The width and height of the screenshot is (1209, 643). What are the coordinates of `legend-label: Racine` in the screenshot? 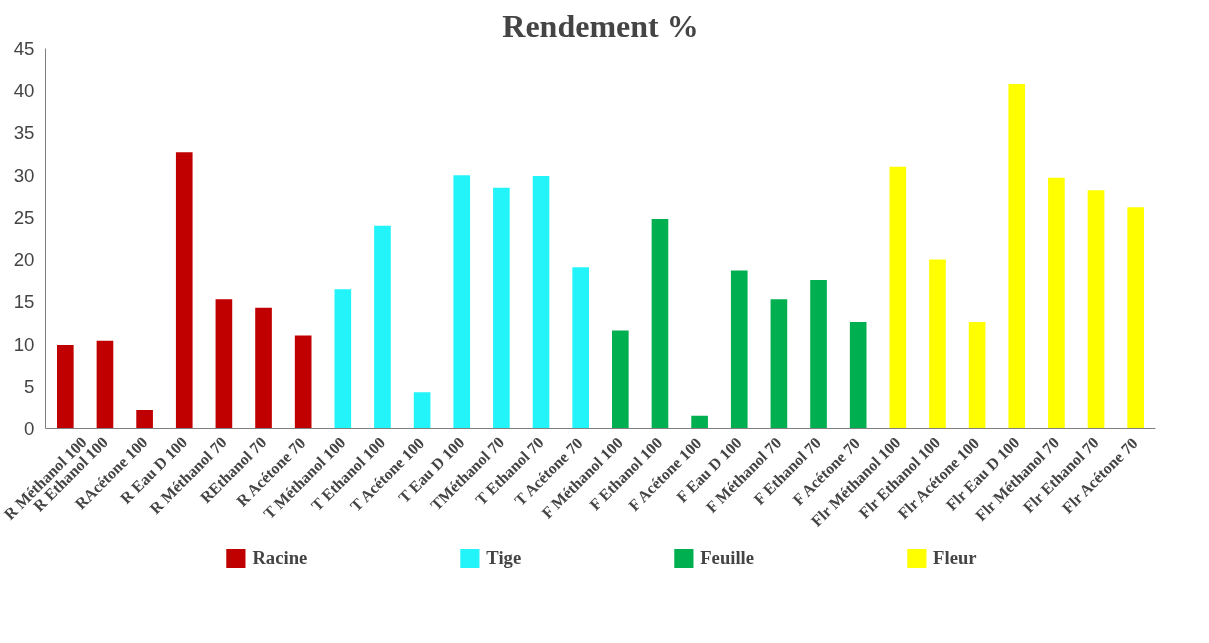 It's located at (280, 558).